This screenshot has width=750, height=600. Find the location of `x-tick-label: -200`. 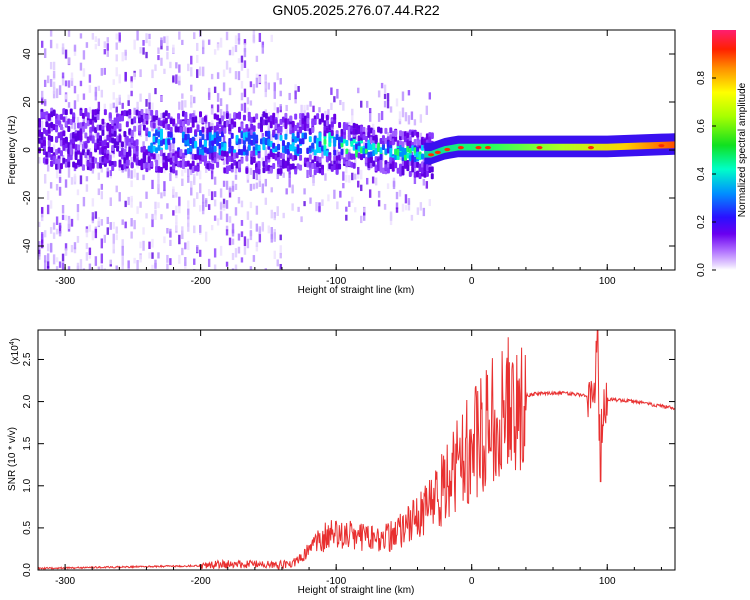

x-tick-label: -200 is located at coordinates (201, 581).